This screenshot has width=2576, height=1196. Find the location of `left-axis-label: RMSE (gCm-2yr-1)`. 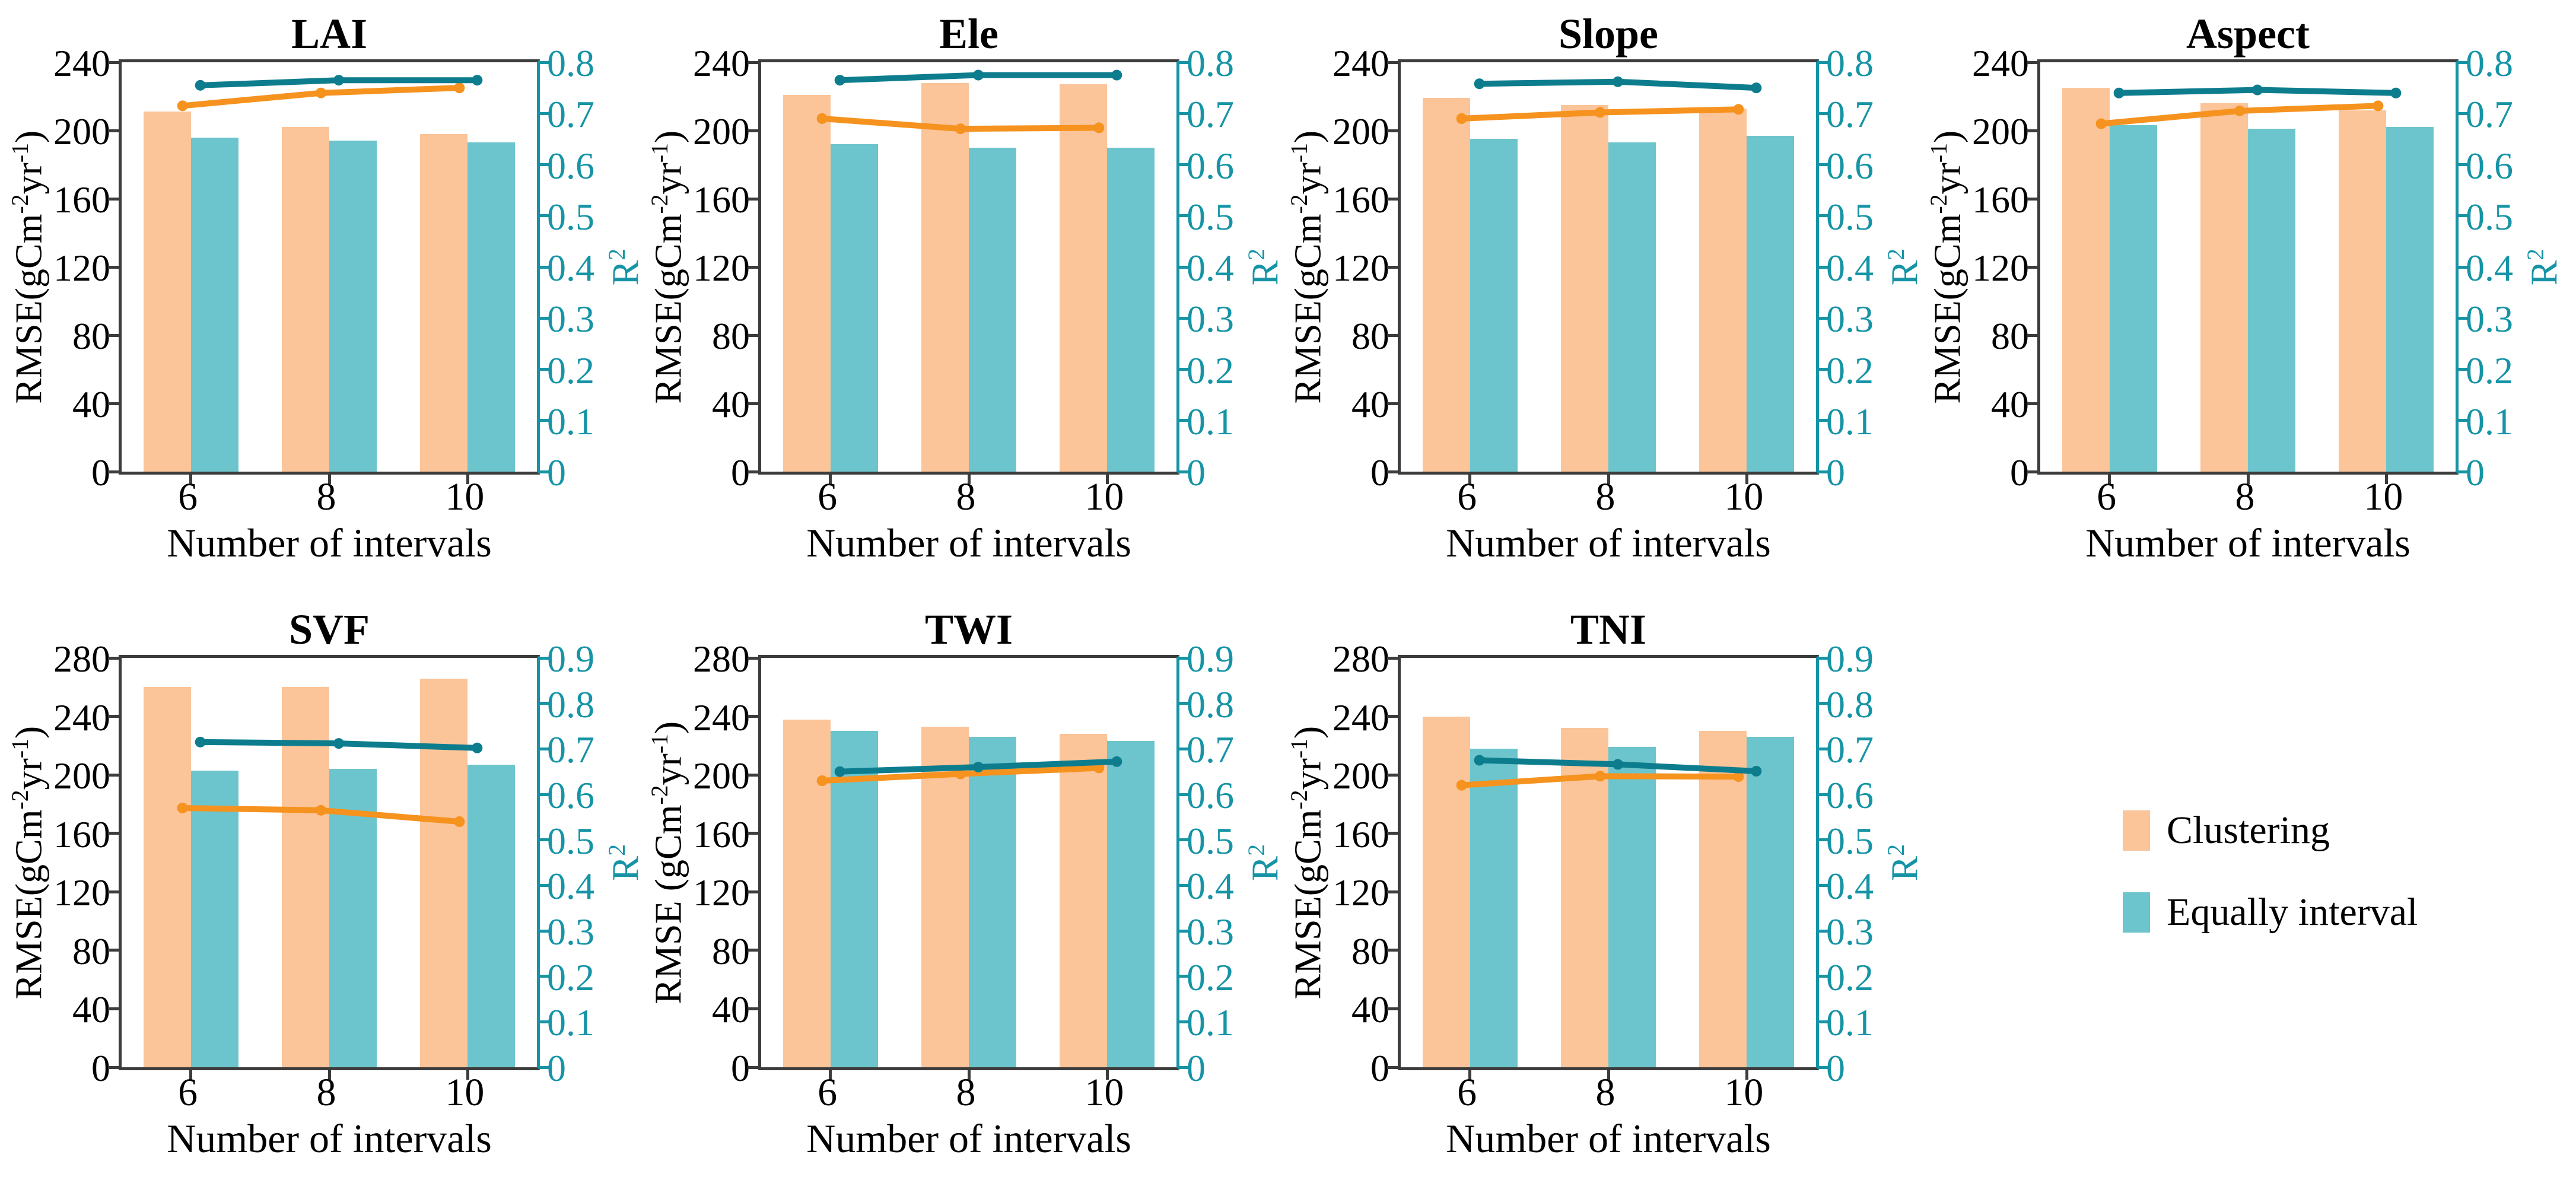

left-axis-label: RMSE (gCm-2yr-1) is located at coordinates (667, 862).